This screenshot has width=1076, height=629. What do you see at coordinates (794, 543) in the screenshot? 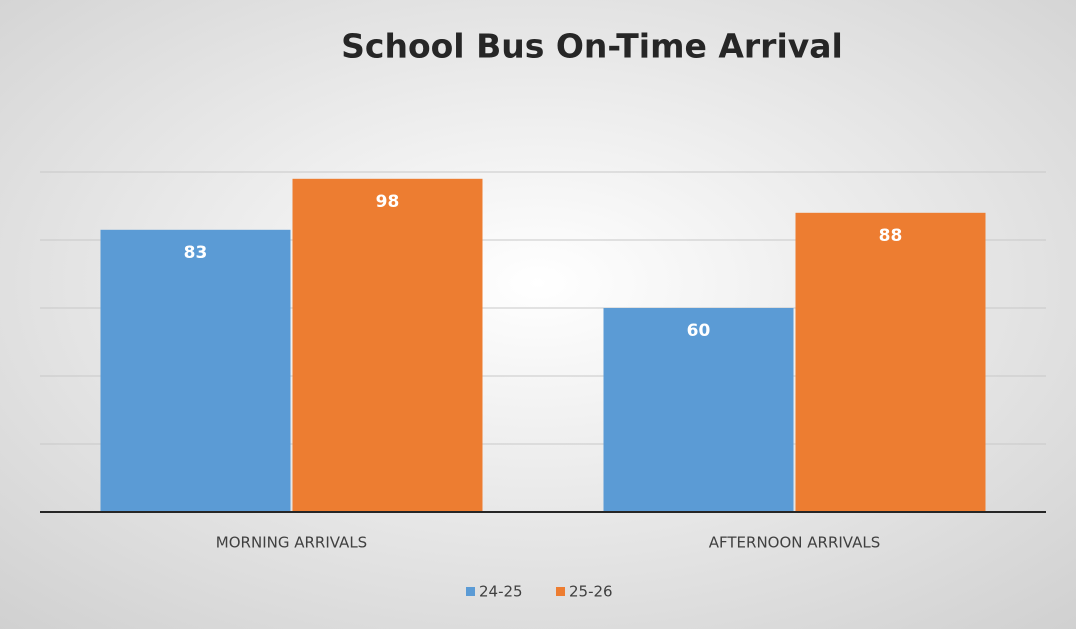
I see `x-tick-label: AFTERNOON ARRIVALS` at bounding box center [794, 543].